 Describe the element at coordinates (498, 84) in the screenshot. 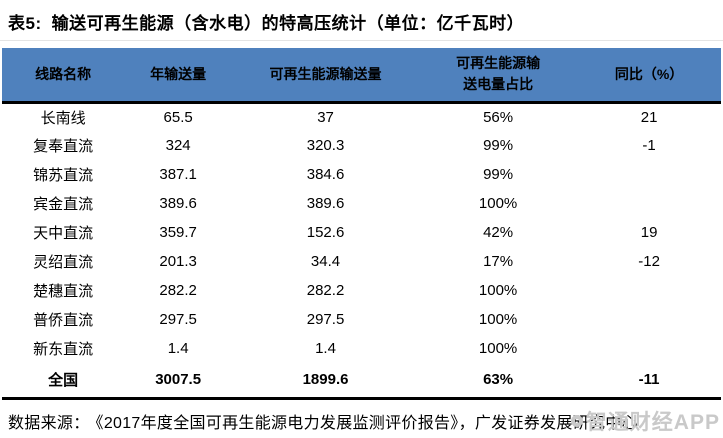

I see `col-header-renewable-share-line2: 送电量占比` at that location.